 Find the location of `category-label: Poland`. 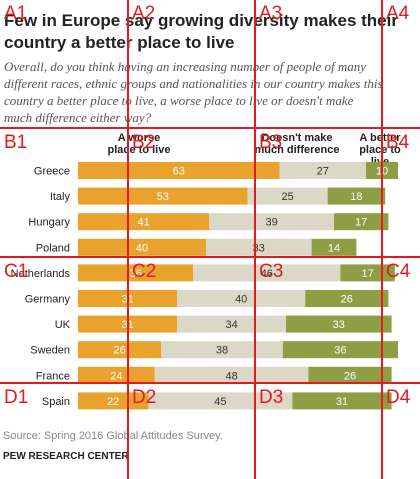

category-label: Poland is located at coordinates (53, 248).